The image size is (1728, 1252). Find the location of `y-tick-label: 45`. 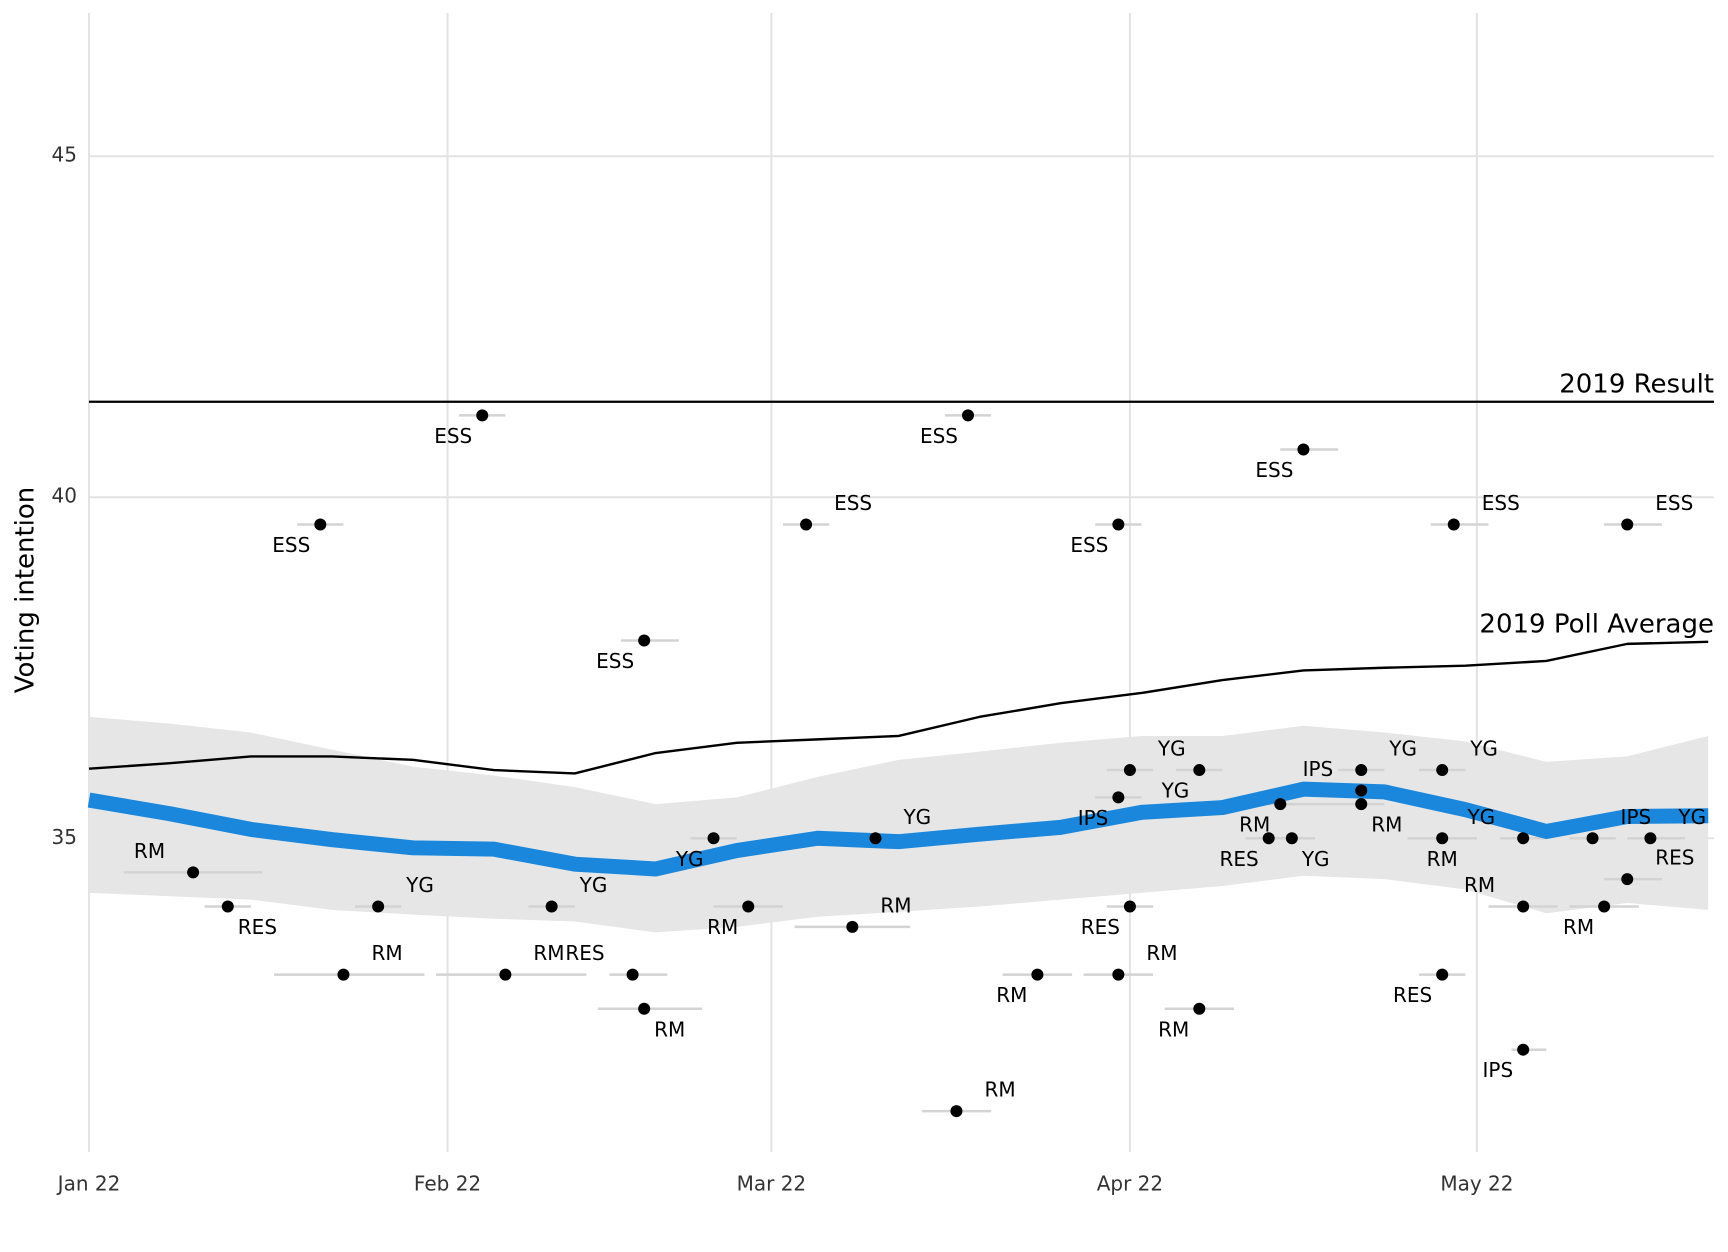

y-tick-label: 45 is located at coordinates (64, 155).